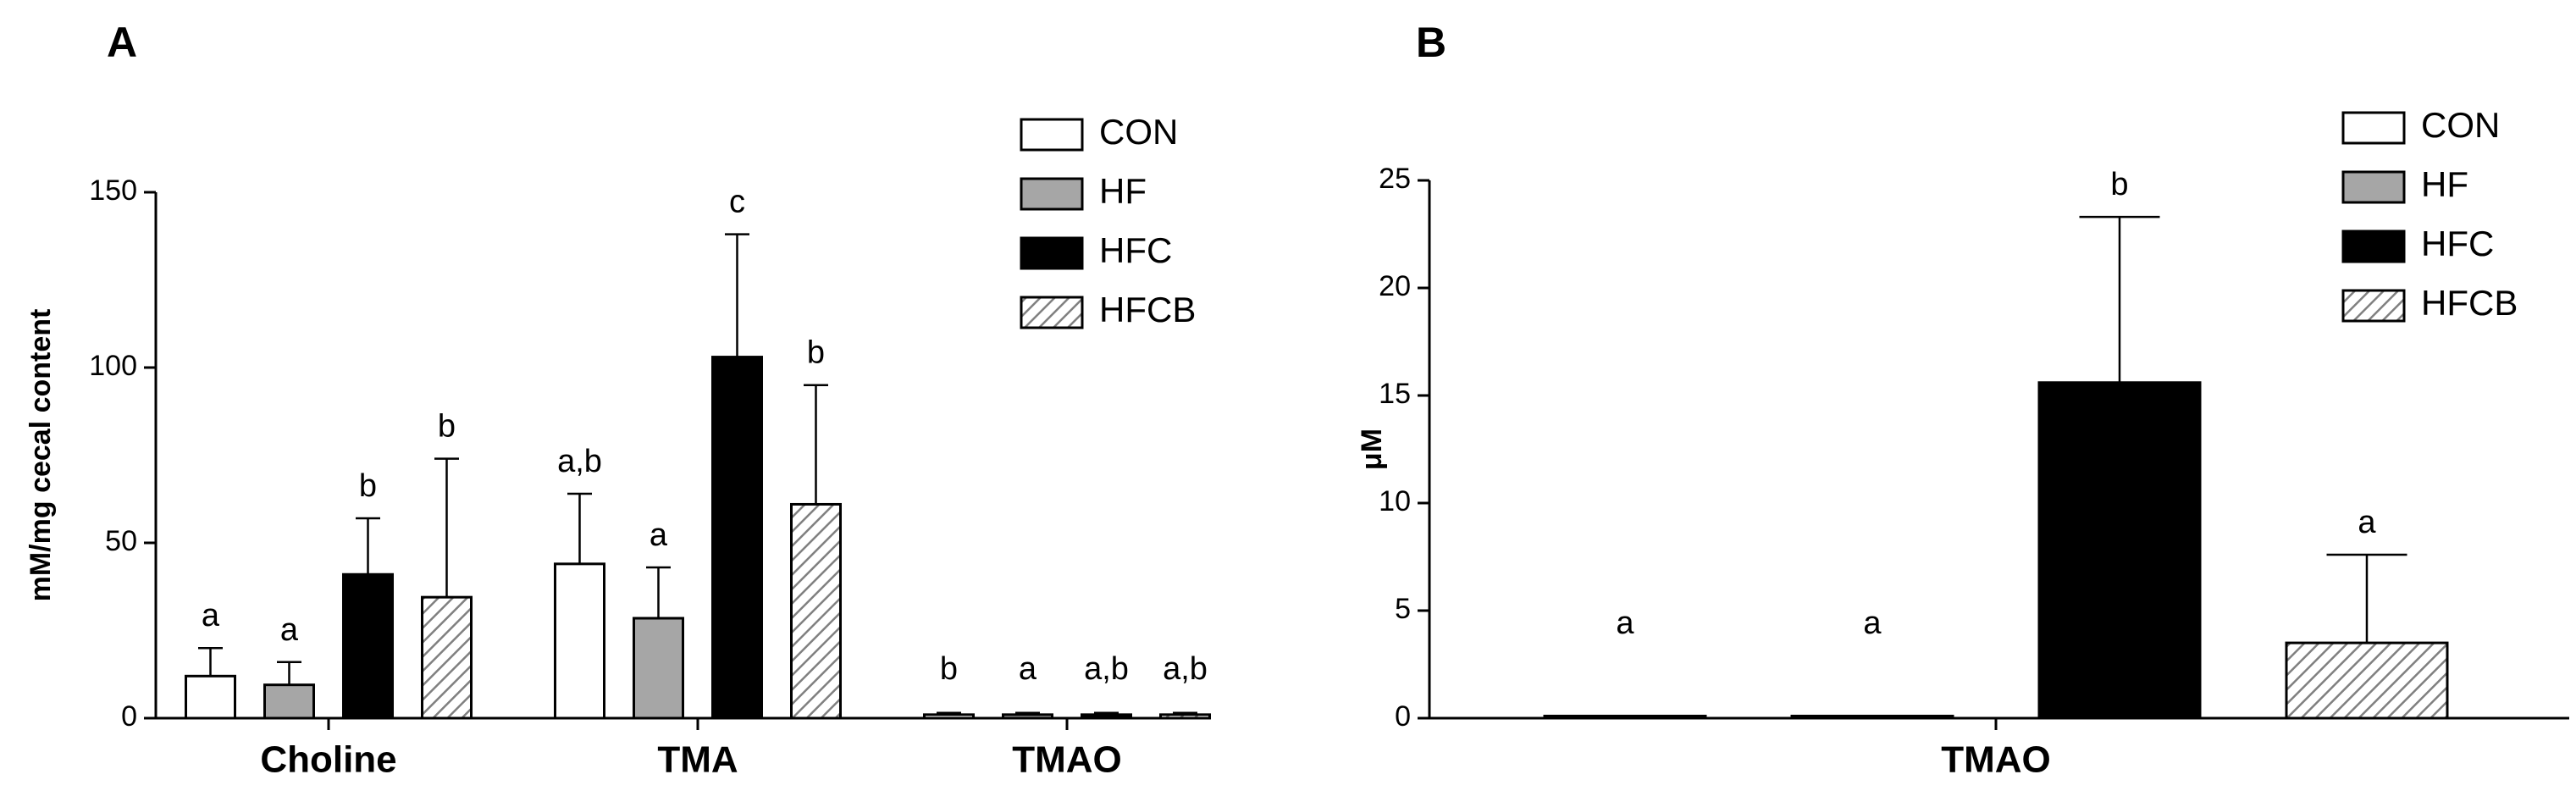  Describe the element at coordinates (113, 366) in the screenshot. I see `y-tick-label: 100` at that location.